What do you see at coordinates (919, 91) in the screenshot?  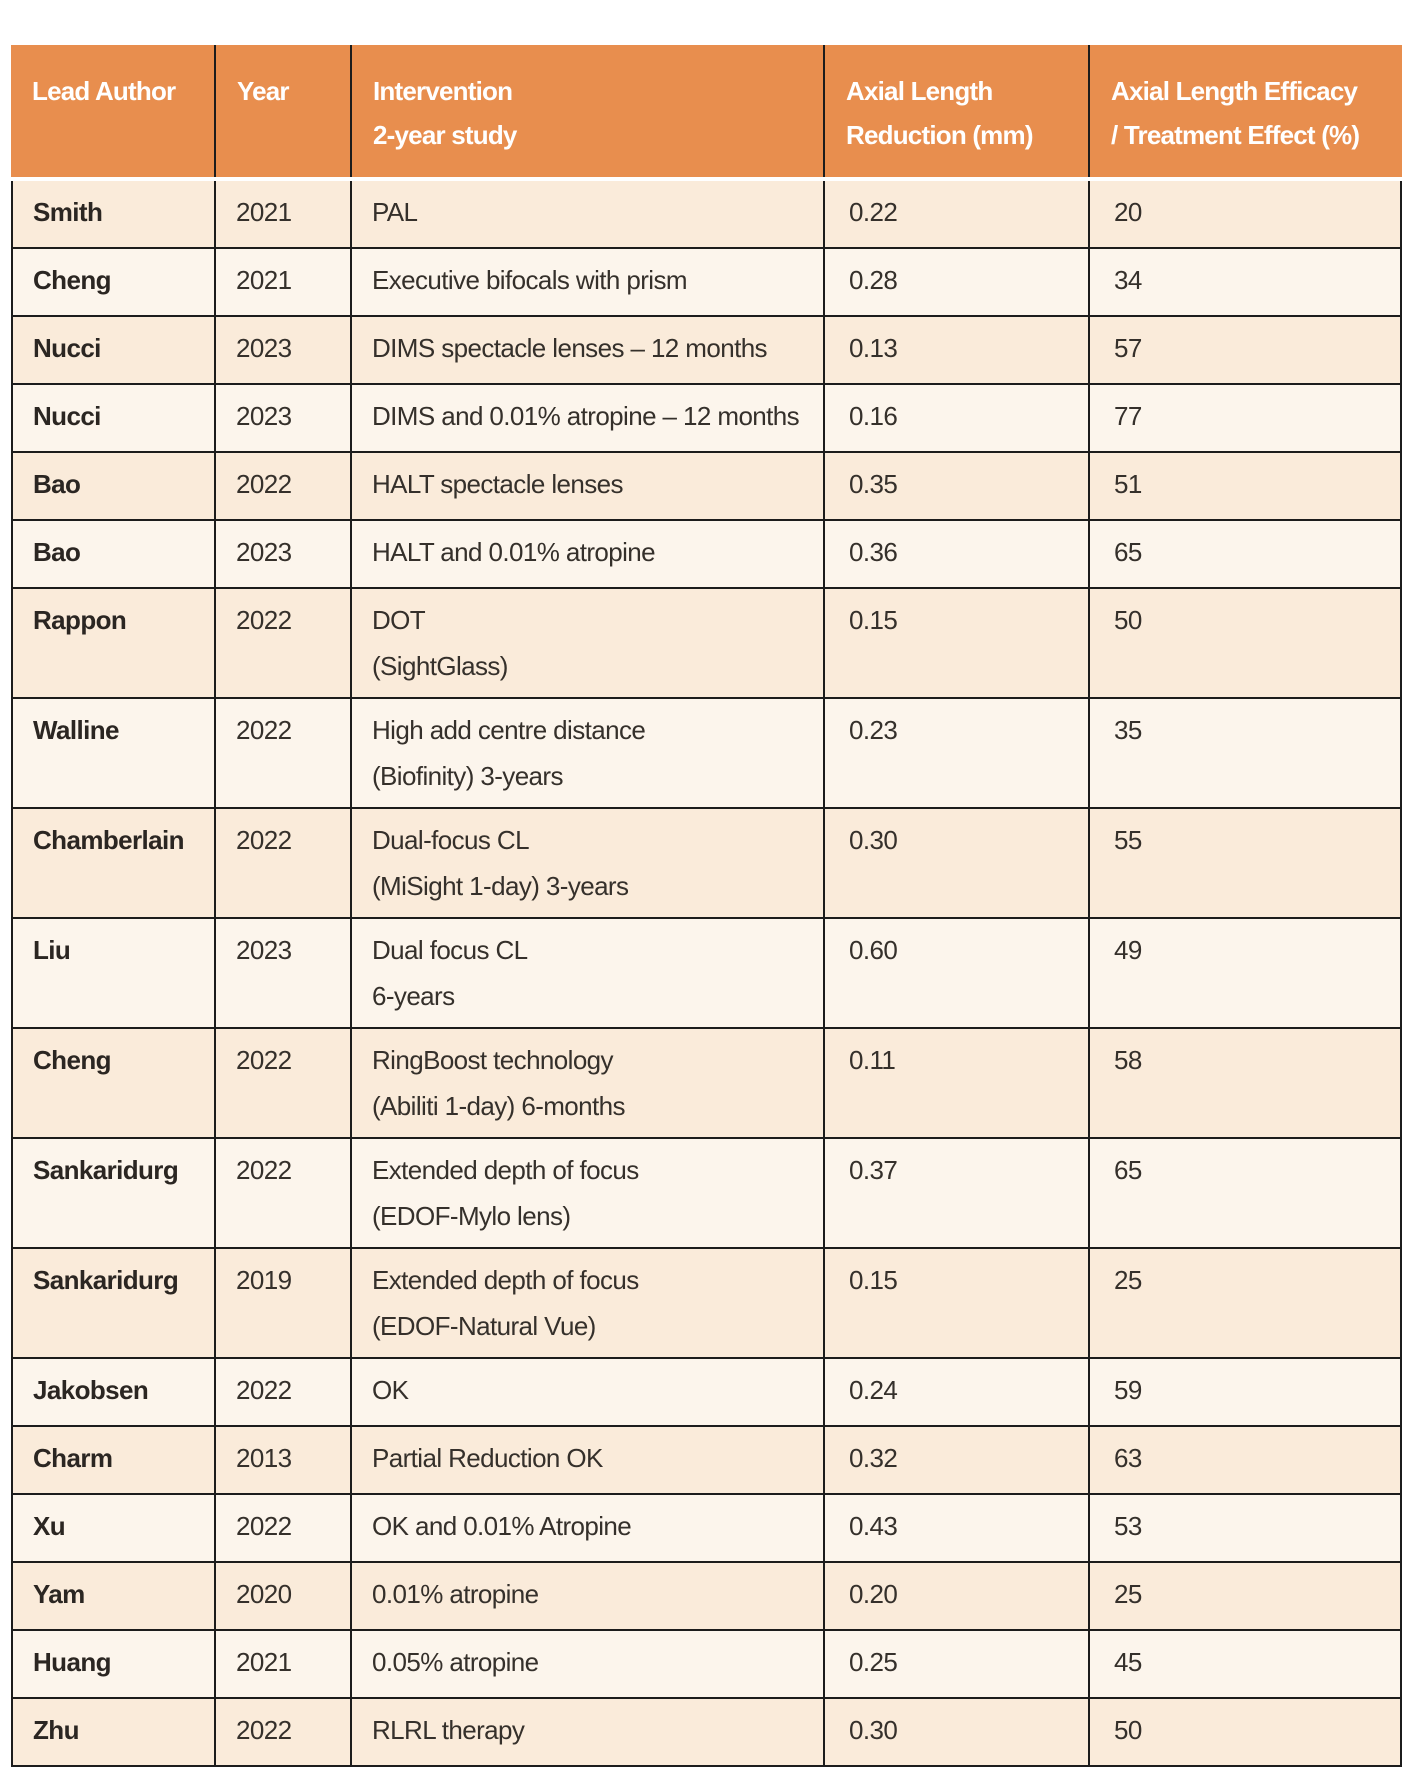 I see `header-label-line: Axial Length` at bounding box center [919, 91].